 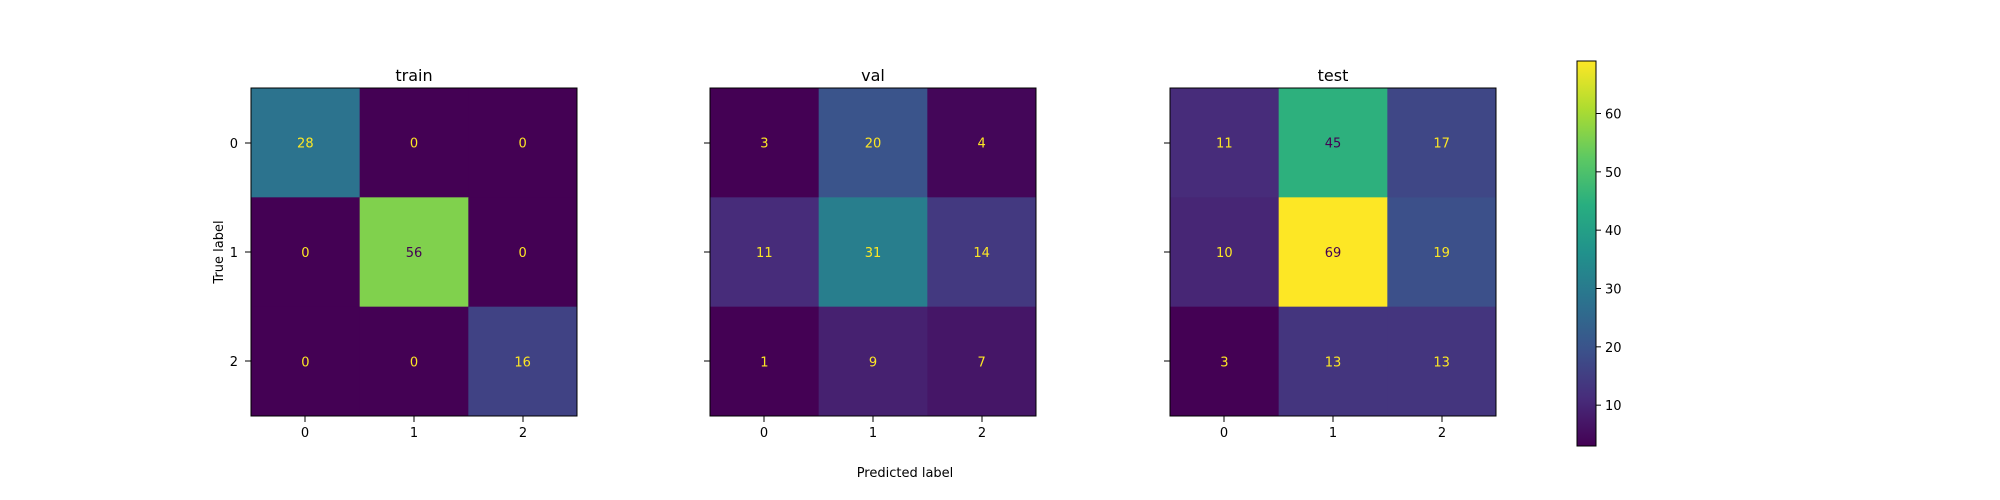 What do you see at coordinates (1613, 115) in the screenshot?
I see `colorbar-tick-label: 60` at bounding box center [1613, 115].